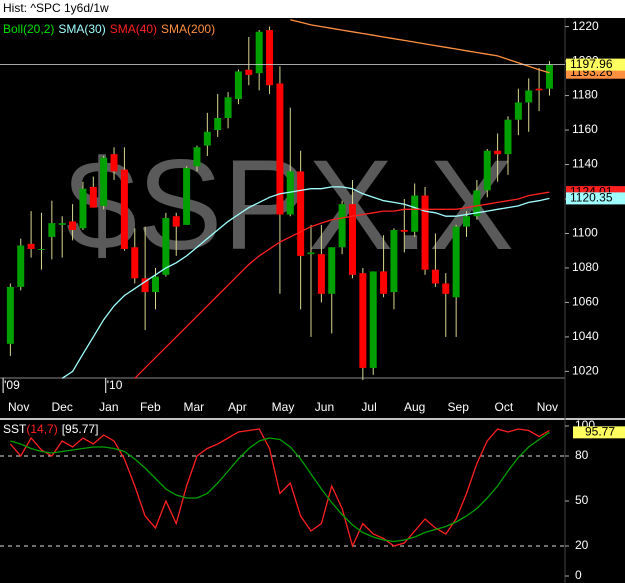  What do you see at coordinates (578, 575) in the screenshot?
I see `y-tick-label: 0` at bounding box center [578, 575].